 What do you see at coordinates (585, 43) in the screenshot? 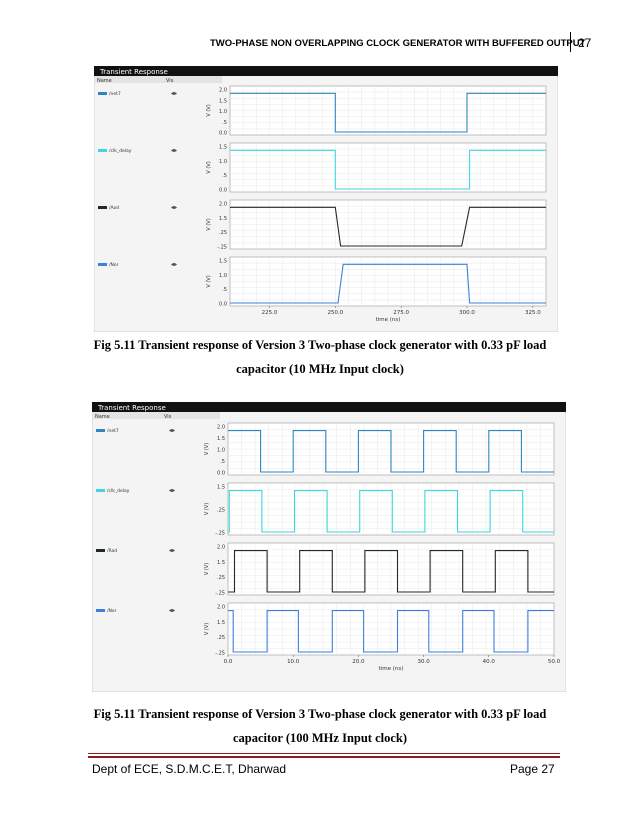
I see `page-header-number: 27` at bounding box center [585, 43].